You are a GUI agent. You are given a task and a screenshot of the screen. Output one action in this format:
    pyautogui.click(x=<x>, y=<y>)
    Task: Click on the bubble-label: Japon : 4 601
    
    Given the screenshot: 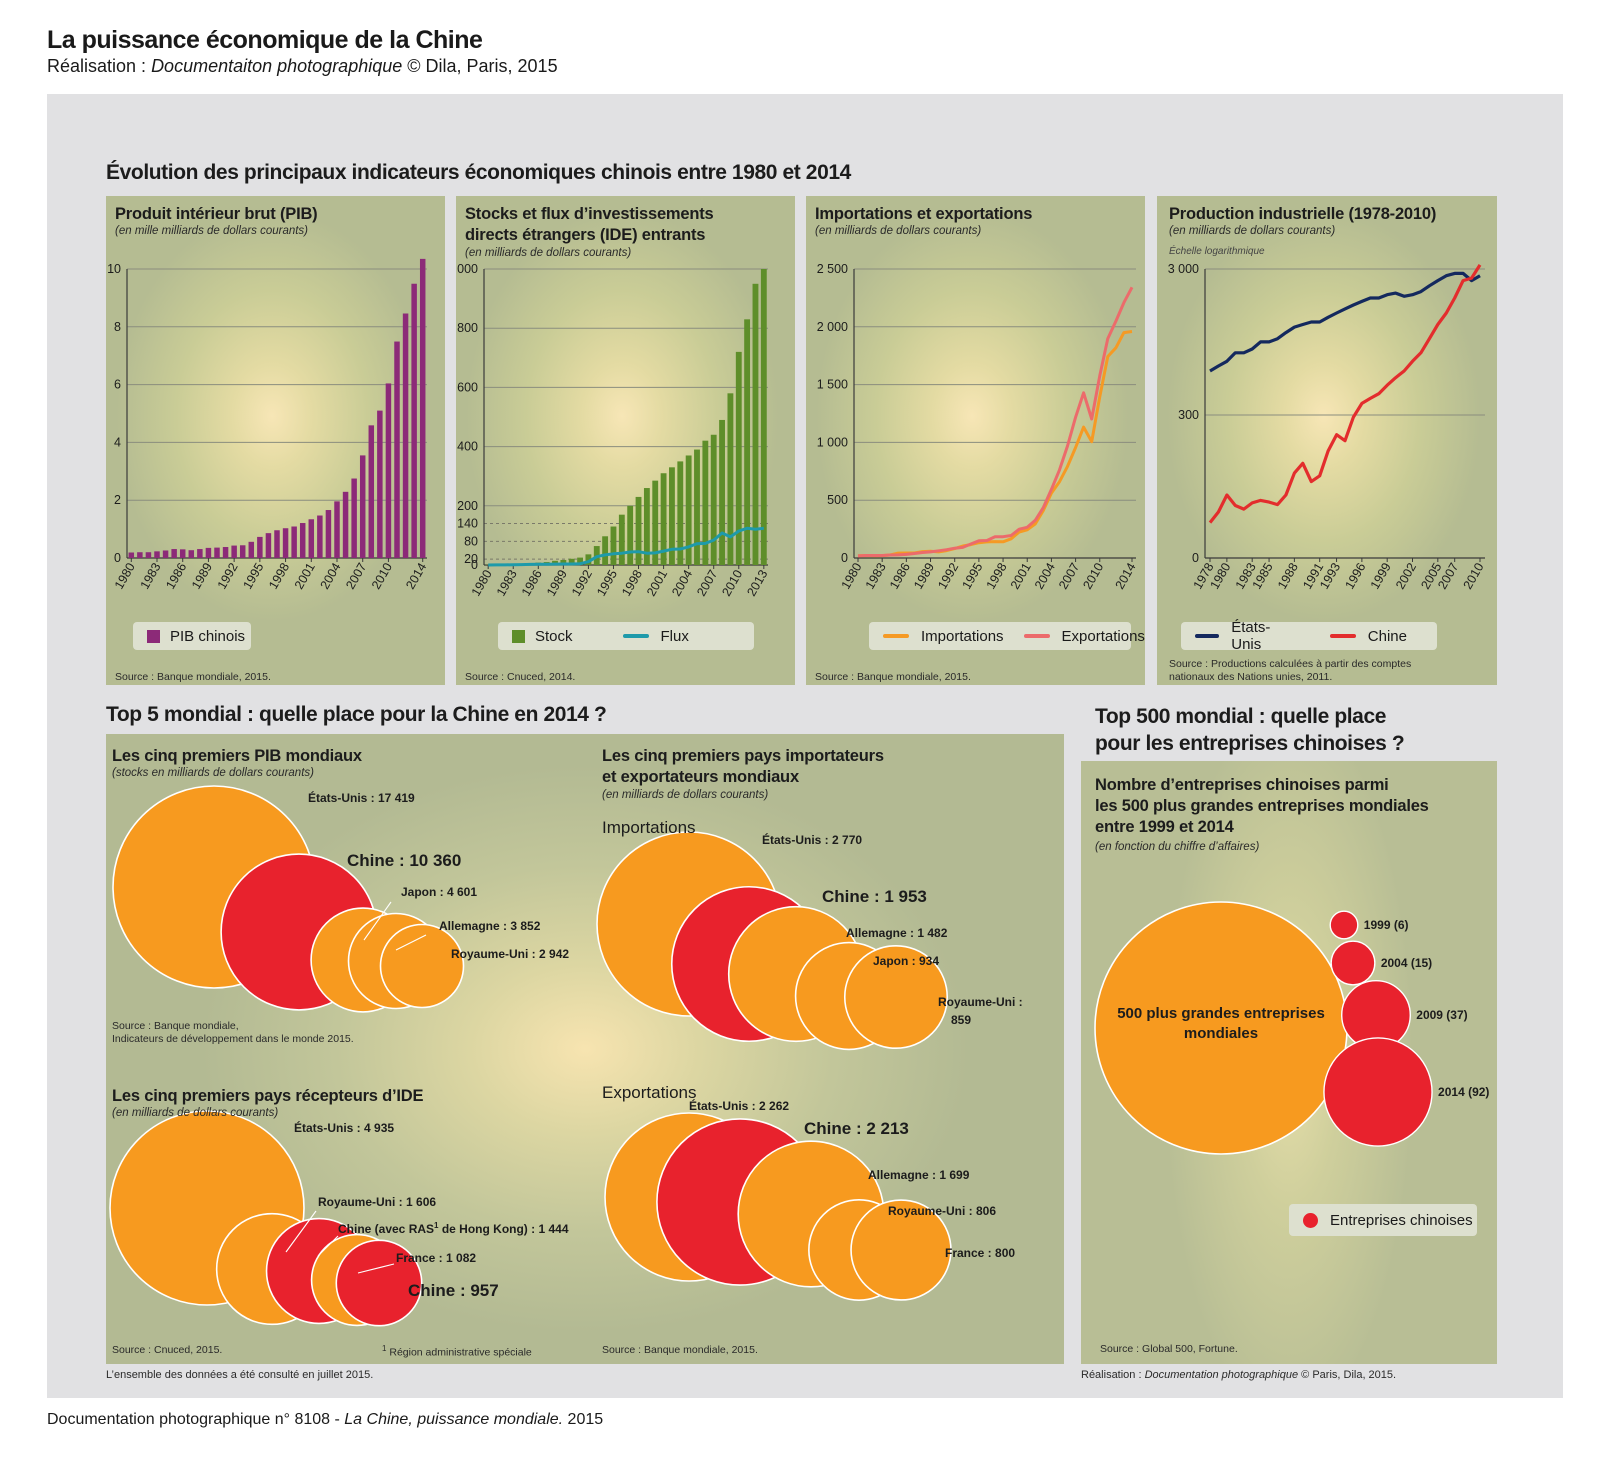 What is the action you would take?
    pyautogui.click(x=439, y=892)
    